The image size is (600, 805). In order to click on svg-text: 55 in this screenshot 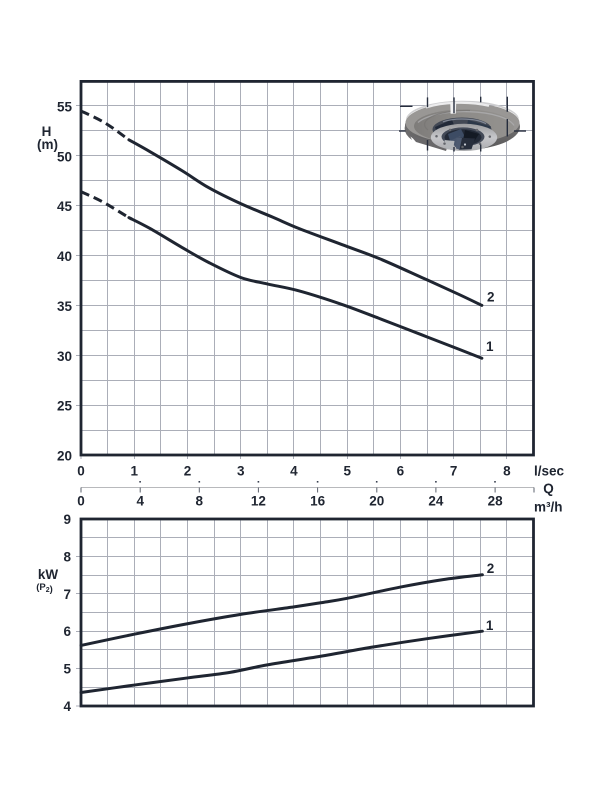, I will do `click(65, 106)`.